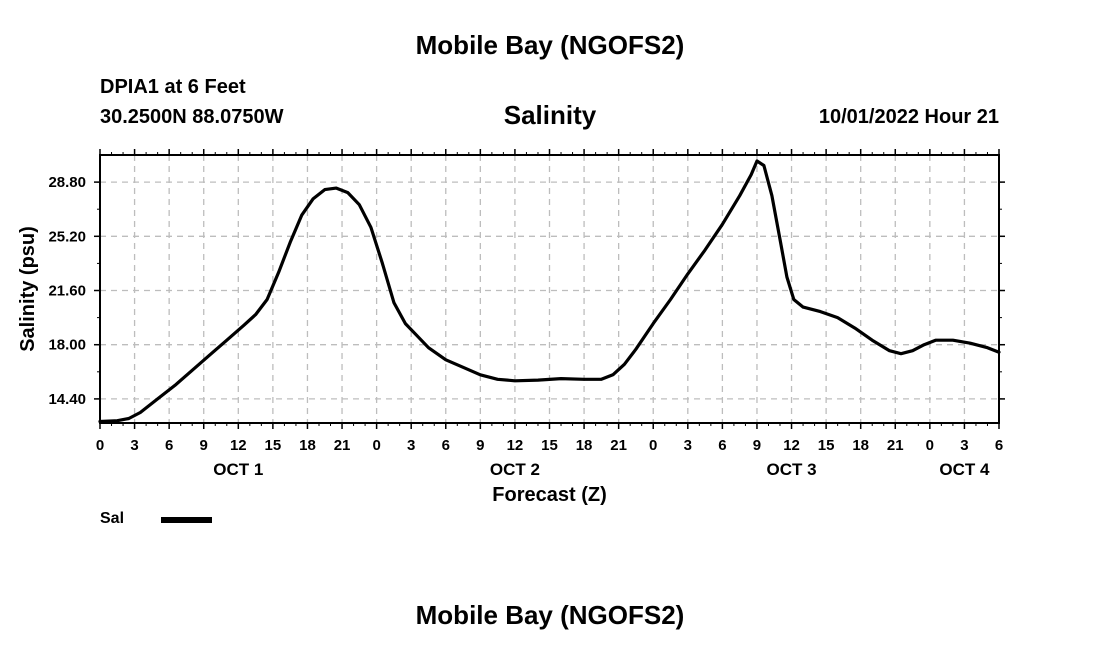 The image size is (1100, 650). I want to click on chart-title: Salinity, so click(550, 115).